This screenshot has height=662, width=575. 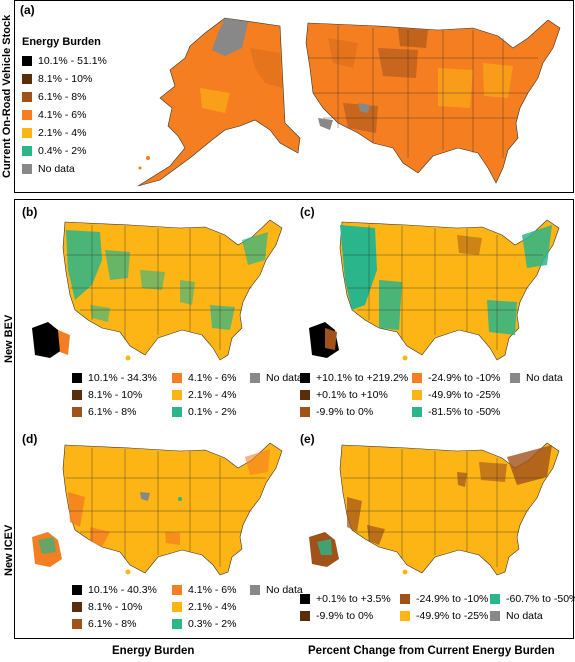 I want to click on panel-b-label: (b), so click(x=30, y=212).